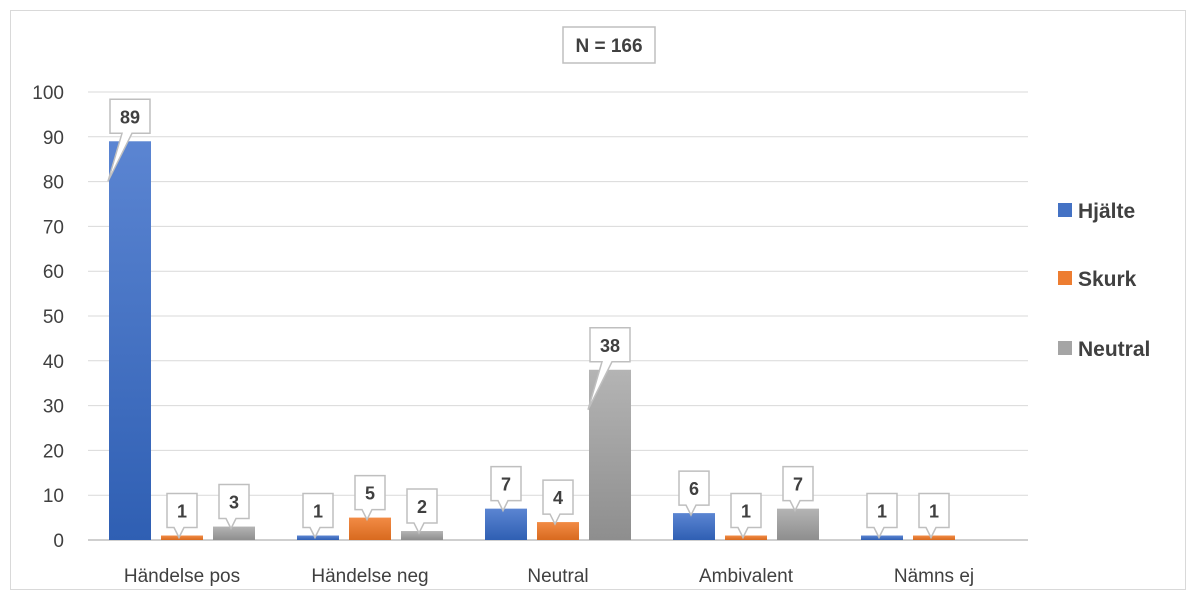 This screenshot has height=596, width=1197. What do you see at coordinates (53, 362) in the screenshot?
I see `y-tick-label: 40` at bounding box center [53, 362].